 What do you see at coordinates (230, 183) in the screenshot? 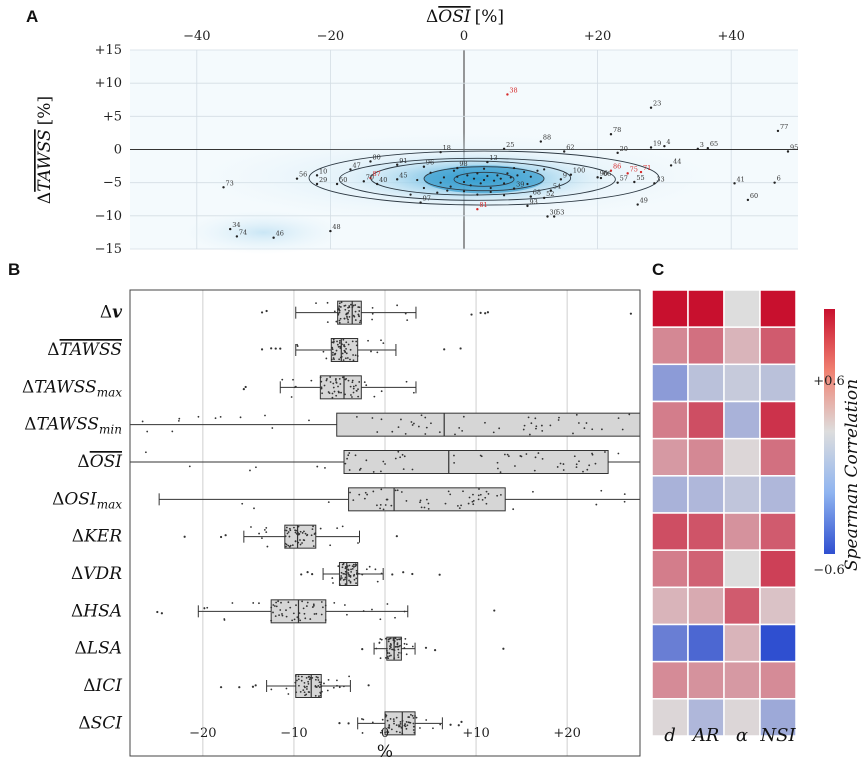
I see `scatter-point-label: 73` at bounding box center [230, 183].